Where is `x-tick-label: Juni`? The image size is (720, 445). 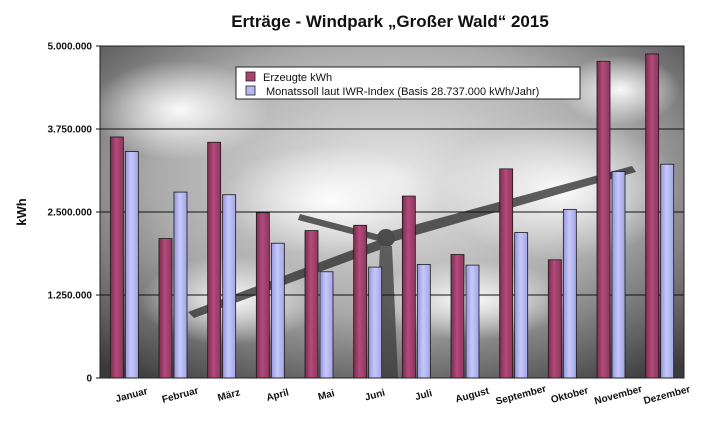
x-tick-label: Juni is located at coordinates (375, 396).